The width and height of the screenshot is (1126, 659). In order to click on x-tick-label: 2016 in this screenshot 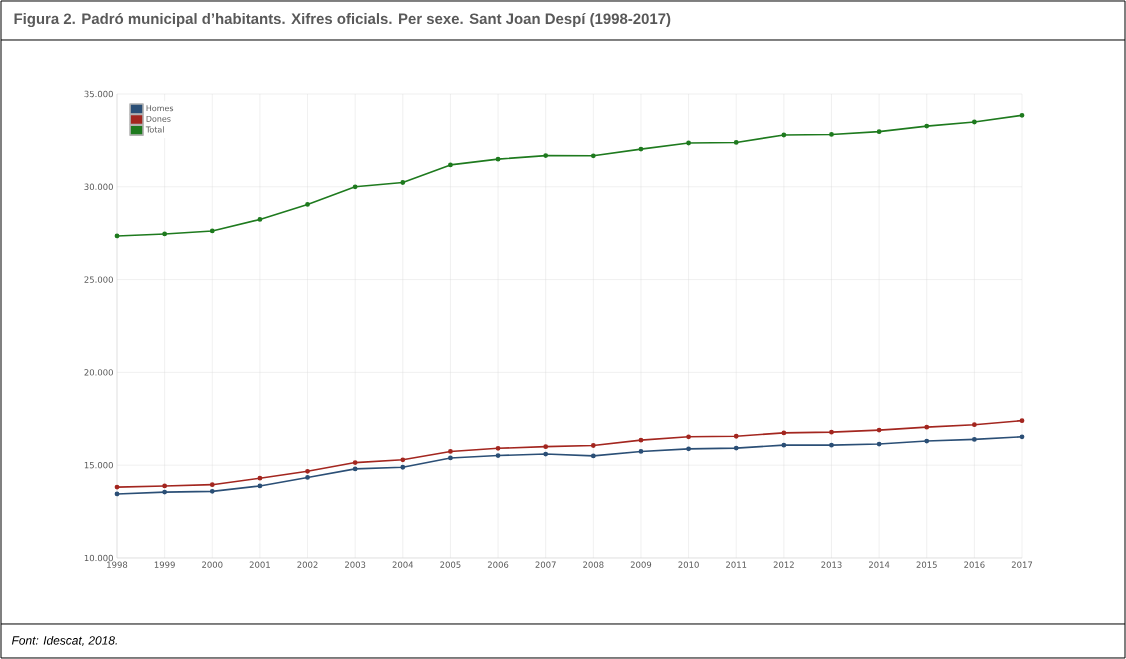, I will do `click(974, 564)`.